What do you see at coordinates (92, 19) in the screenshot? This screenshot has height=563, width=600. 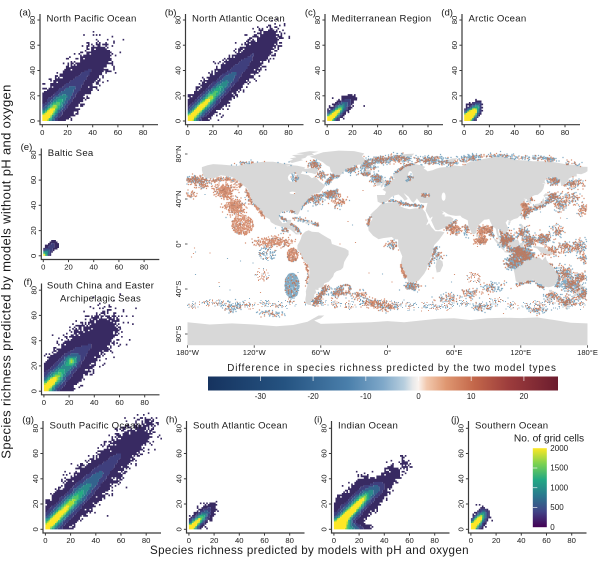 I see `svg-text: North Pacific Ocean` at bounding box center [92, 19].